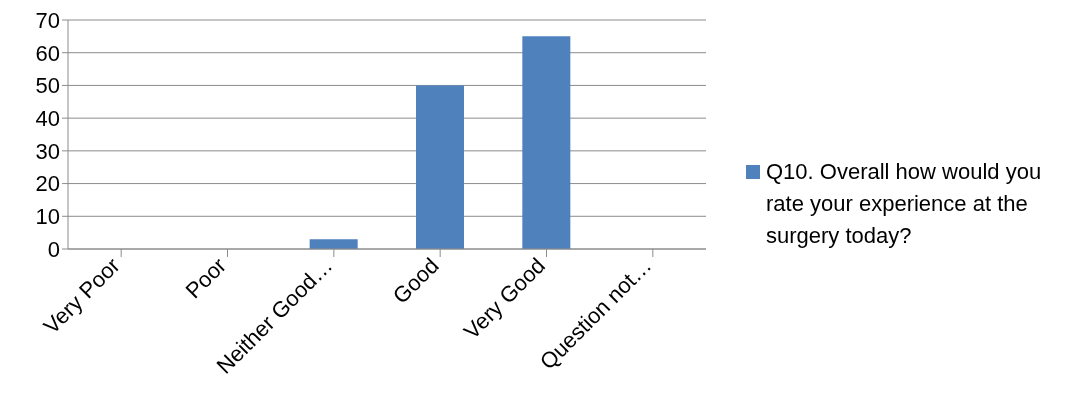 The height and width of the screenshot is (407, 1084). Describe the element at coordinates (47, 86) in the screenshot. I see `y-tick-label: 50` at that location.